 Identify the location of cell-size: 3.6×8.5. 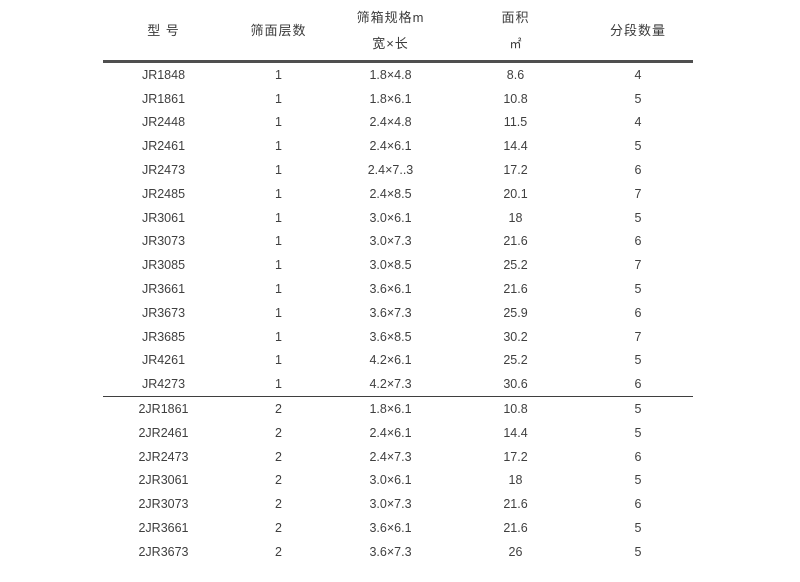
(390, 336).